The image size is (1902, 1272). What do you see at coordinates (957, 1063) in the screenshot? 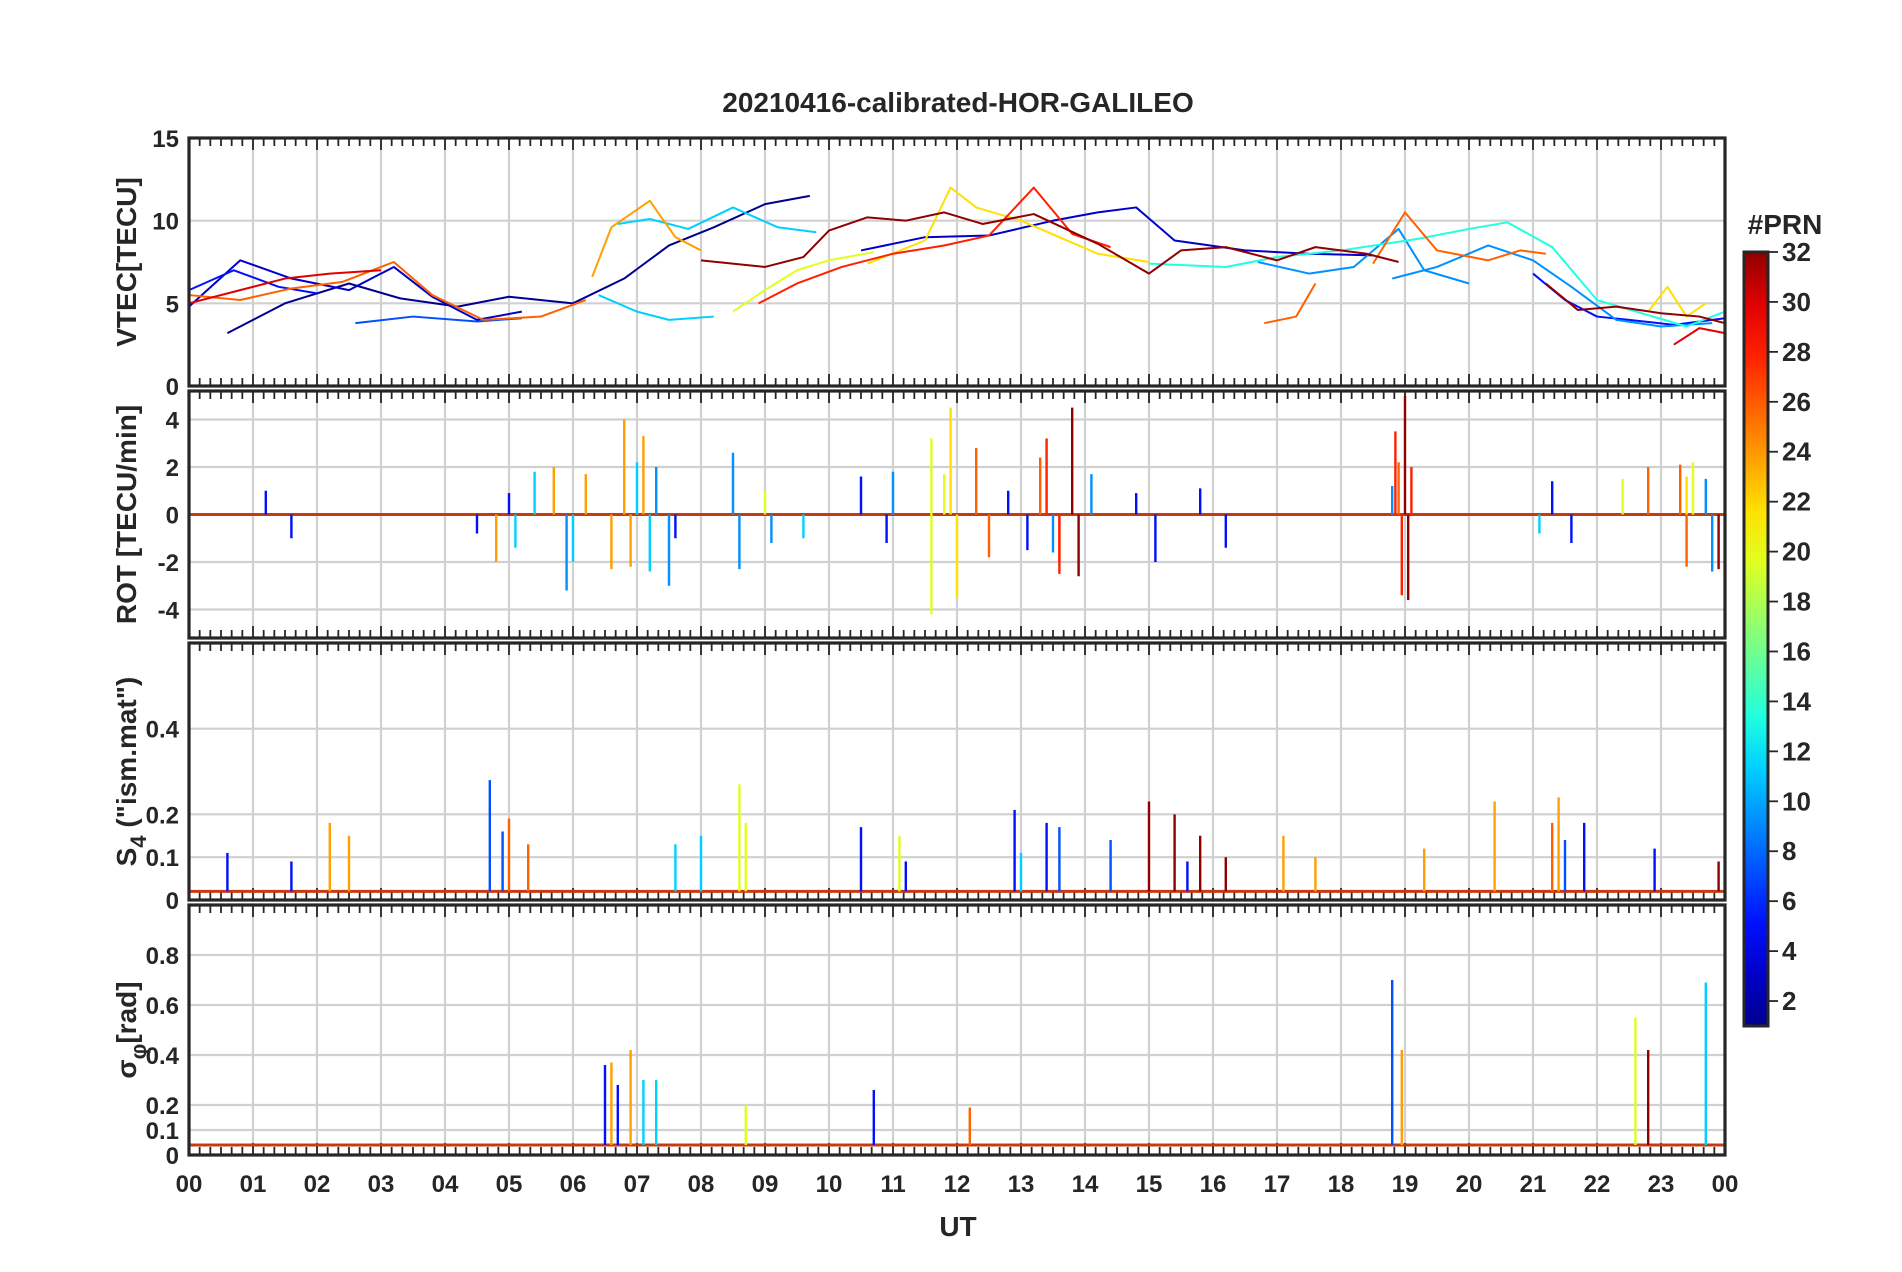
I see `data-sigma_phi` at bounding box center [957, 1063].